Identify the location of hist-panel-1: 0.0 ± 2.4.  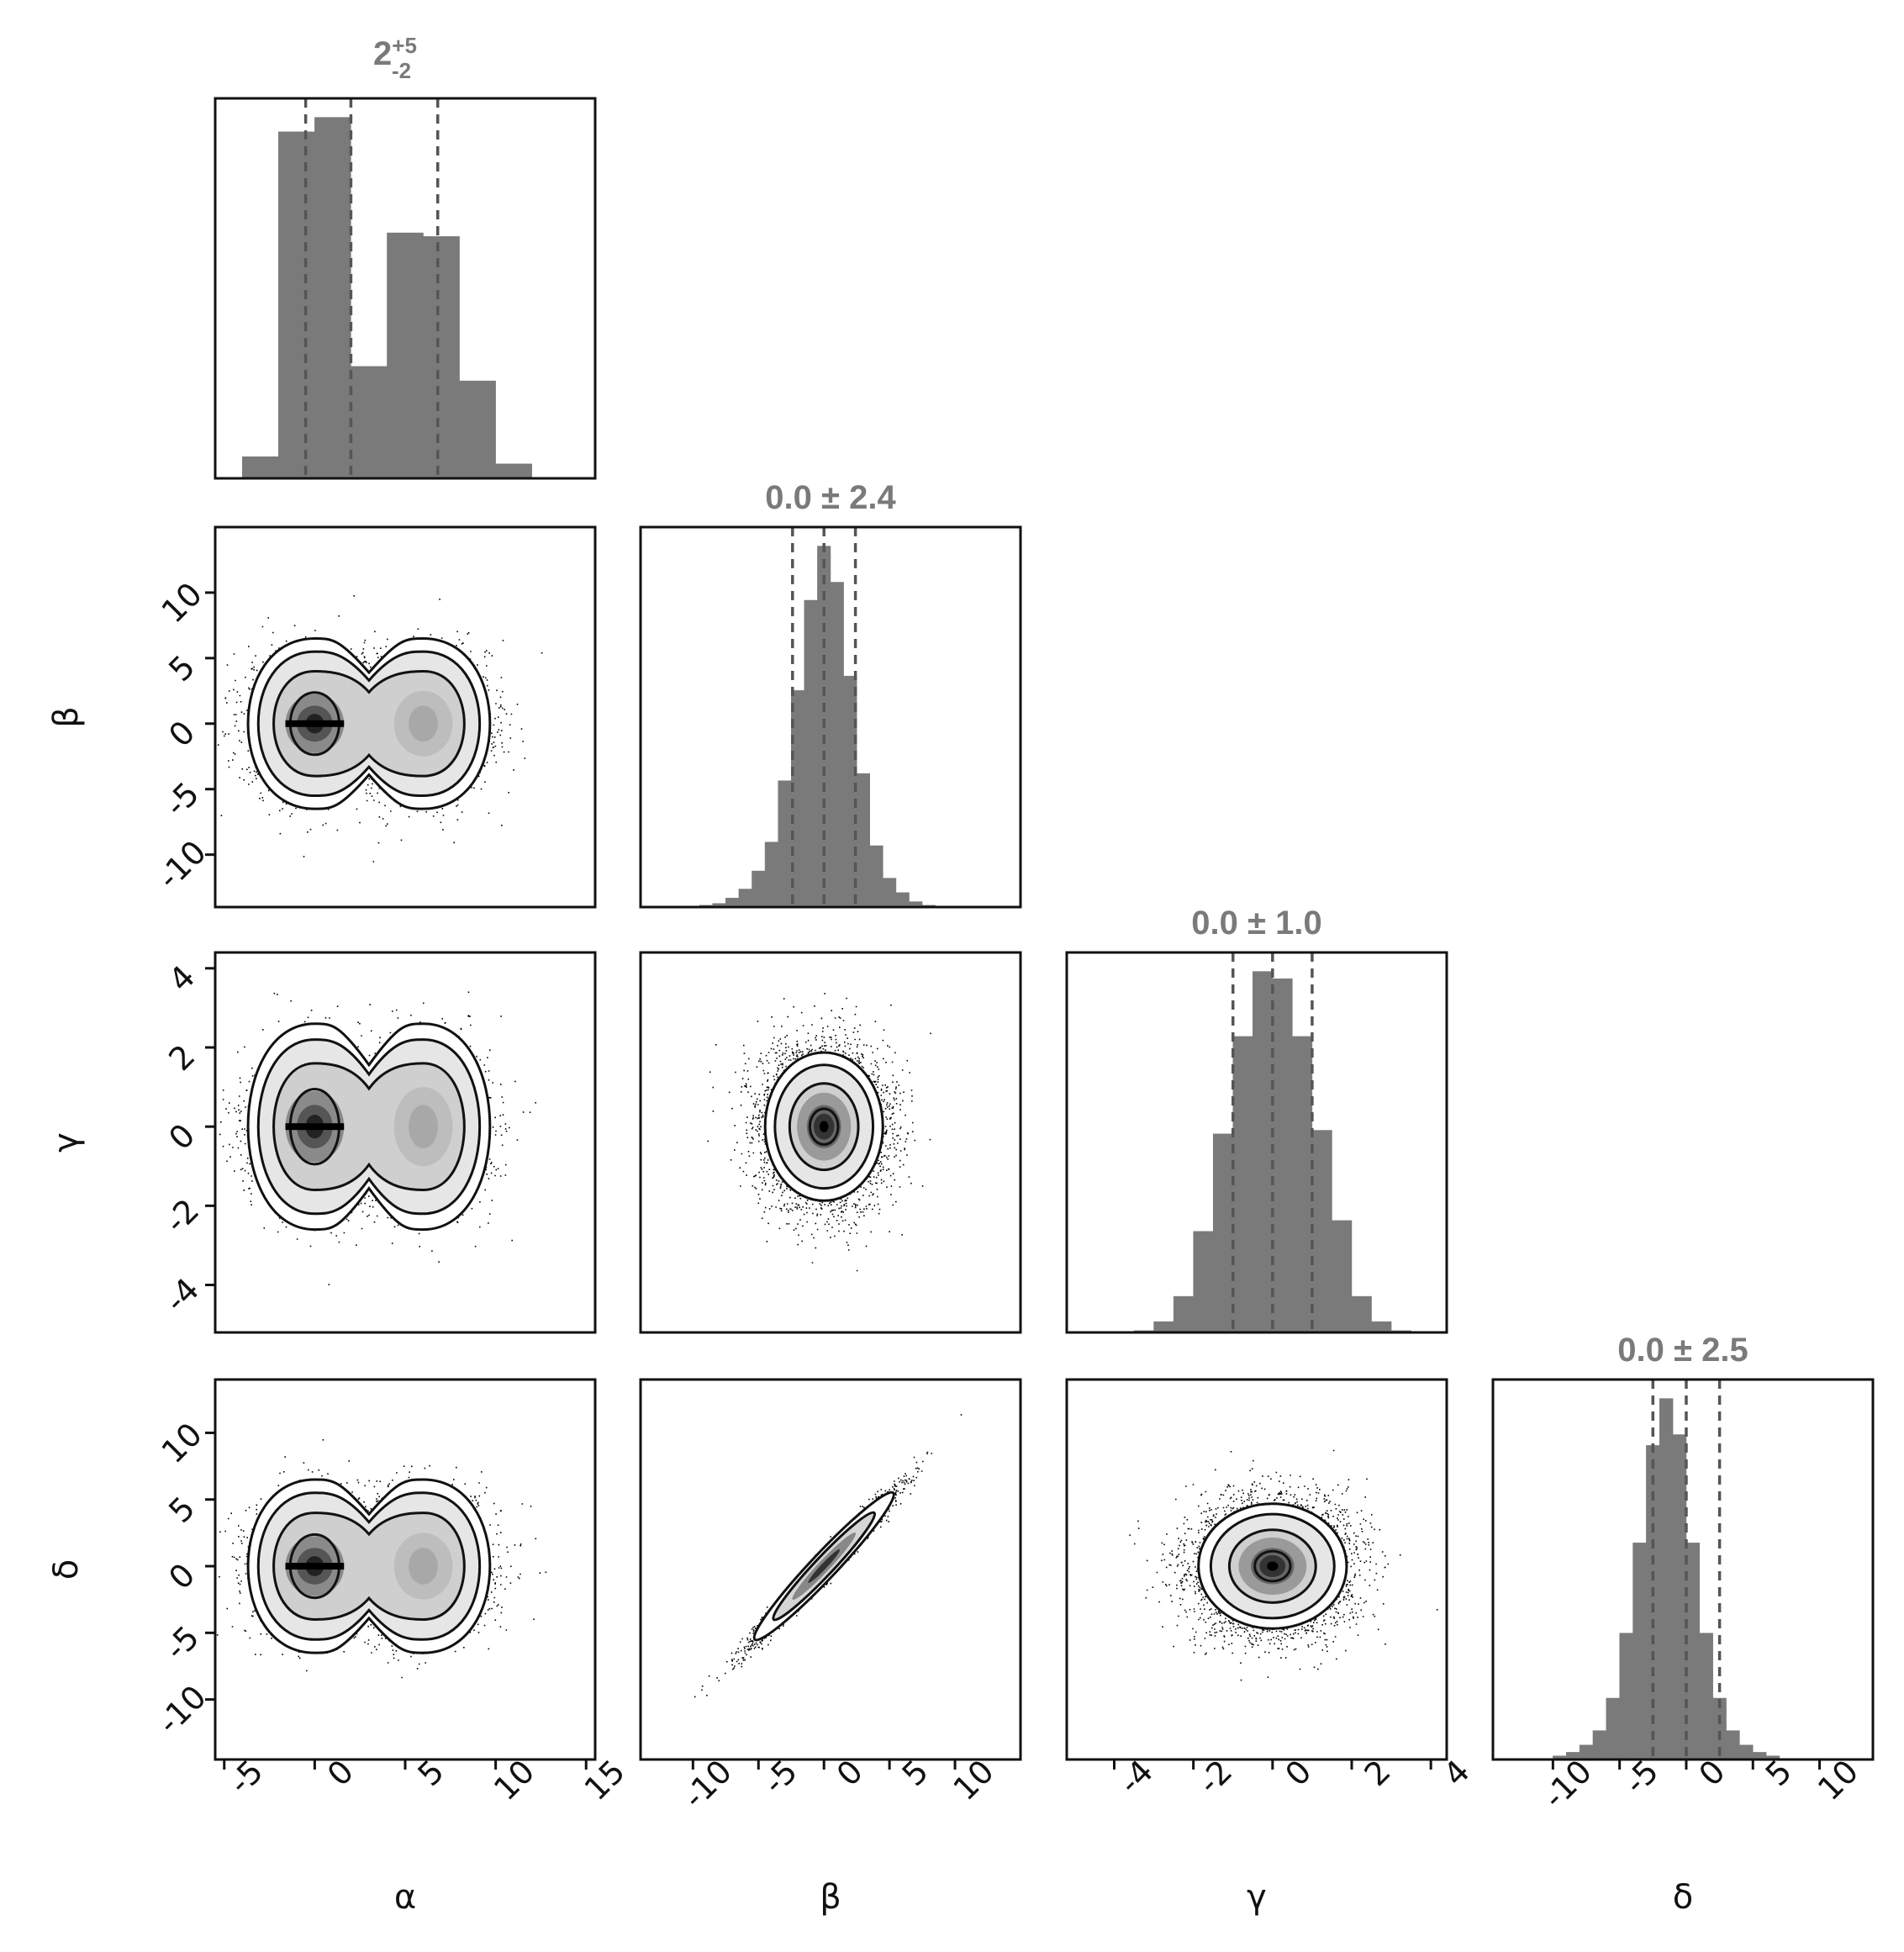
(830, 694).